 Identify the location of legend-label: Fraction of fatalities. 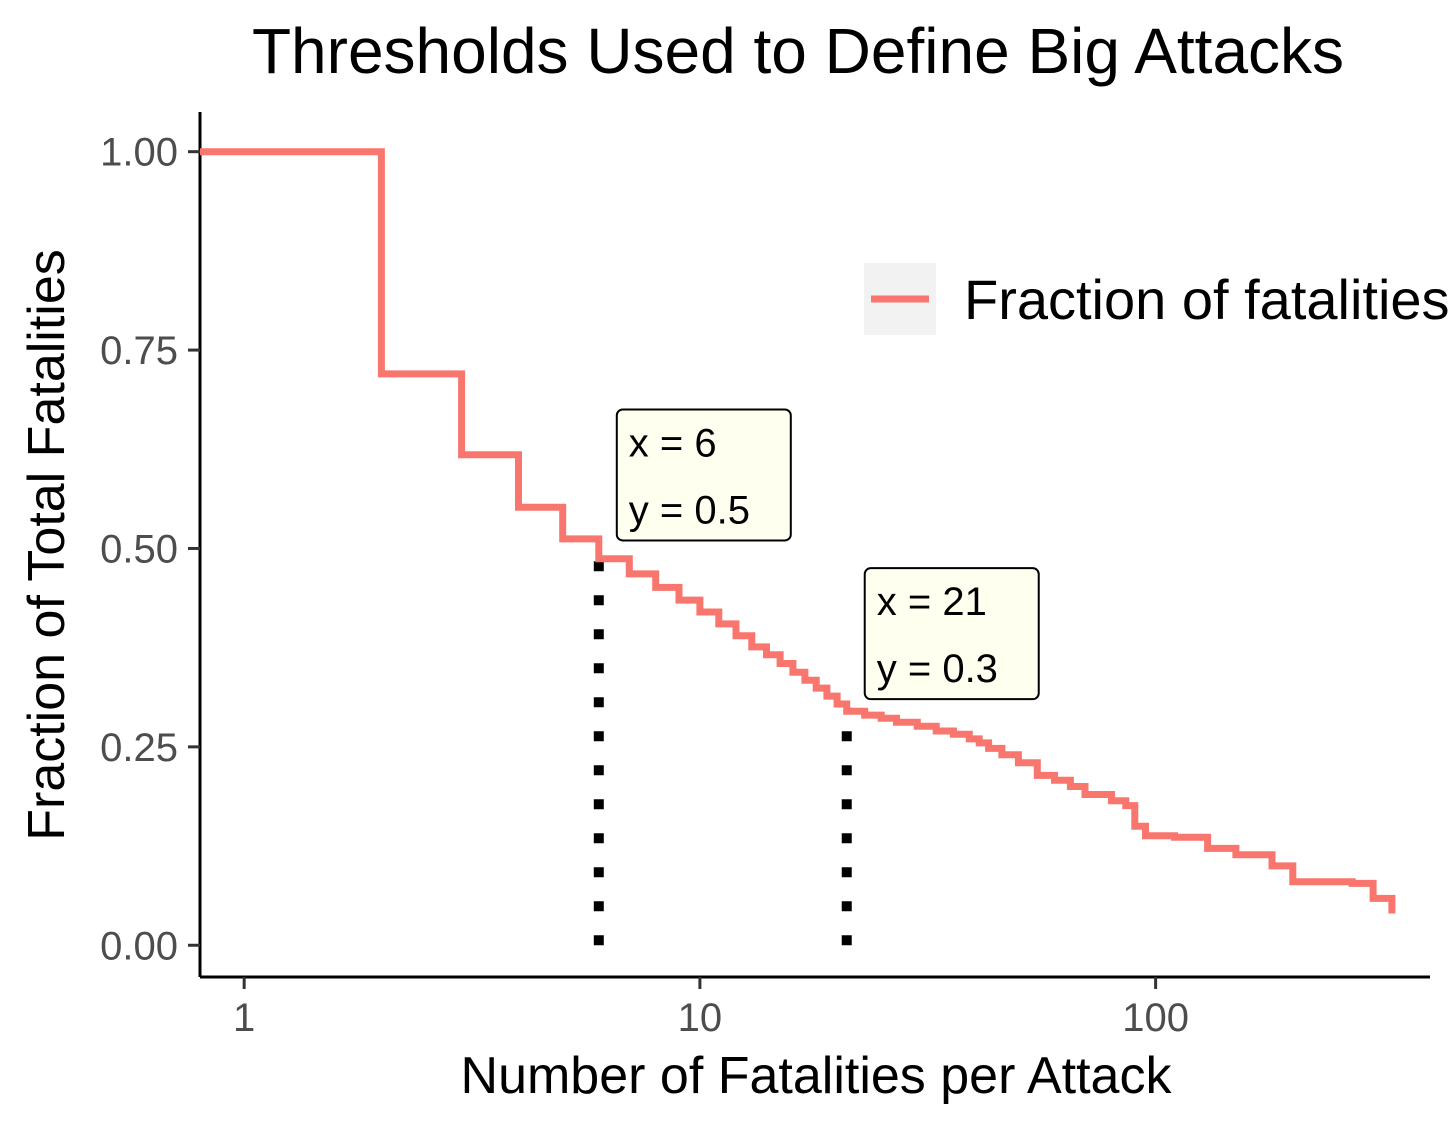
(1207, 299).